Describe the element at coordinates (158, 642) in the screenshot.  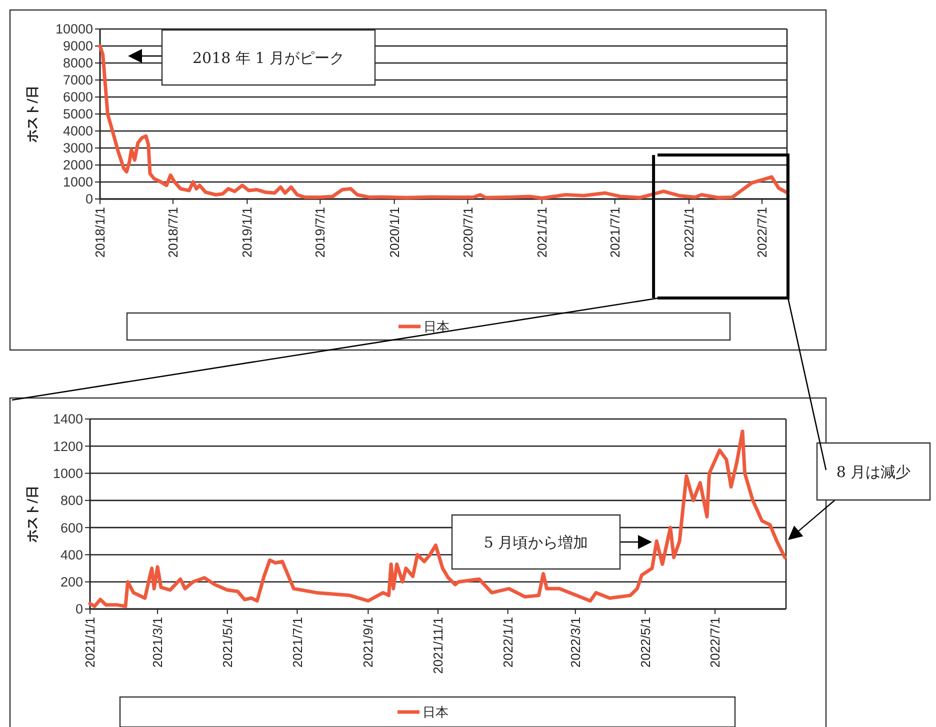
I see `x-tick-label: 2021/3/1` at that location.